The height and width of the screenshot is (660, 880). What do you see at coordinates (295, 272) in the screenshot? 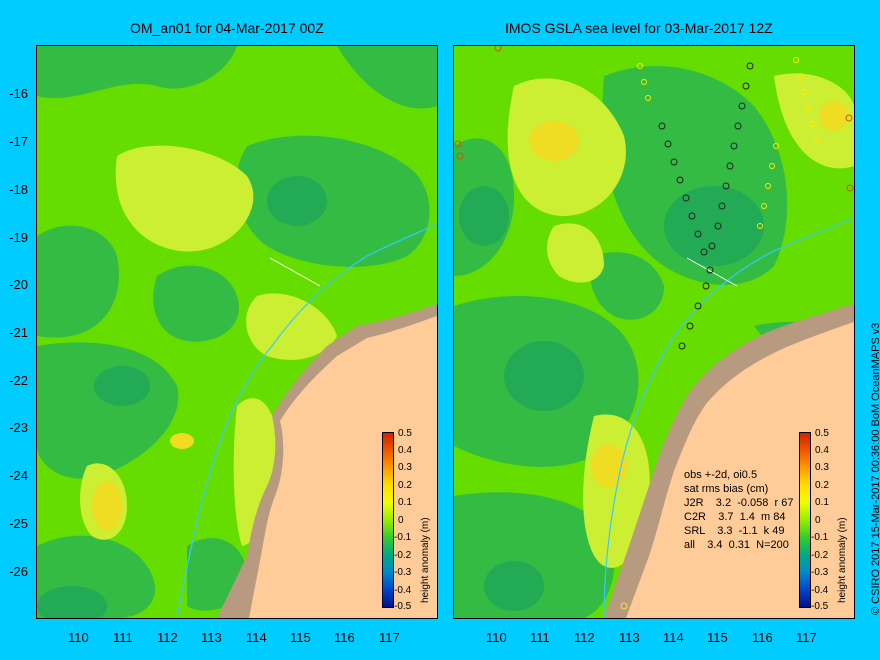
I see `transect-line` at bounding box center [295, 272].